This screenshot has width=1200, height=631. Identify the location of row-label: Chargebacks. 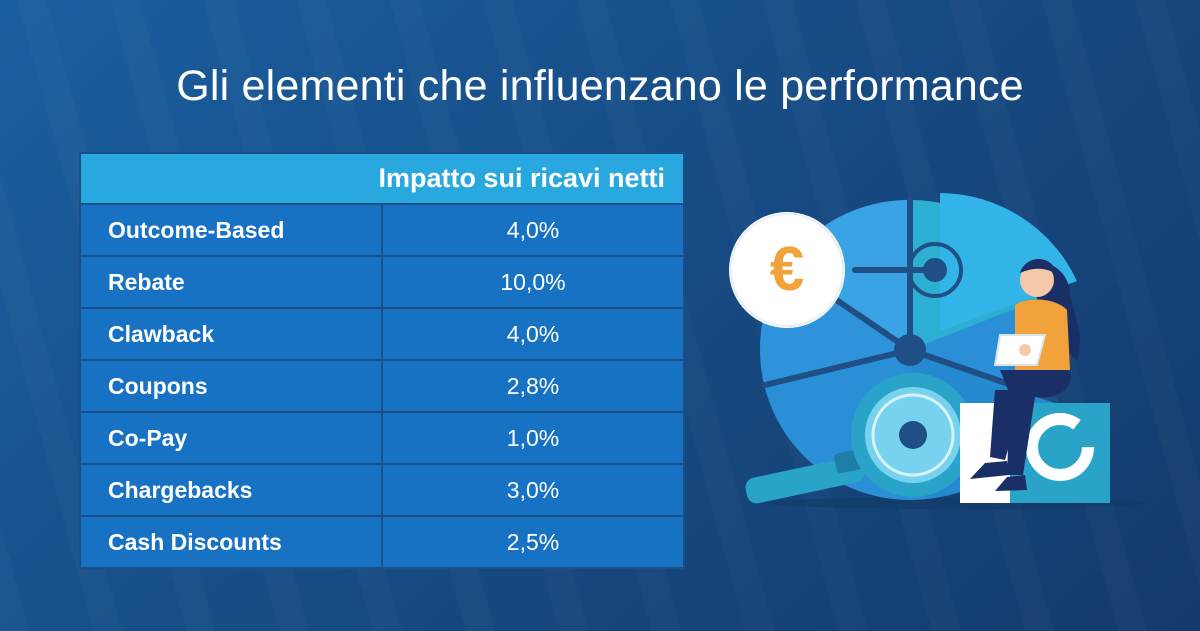
(231, 490).